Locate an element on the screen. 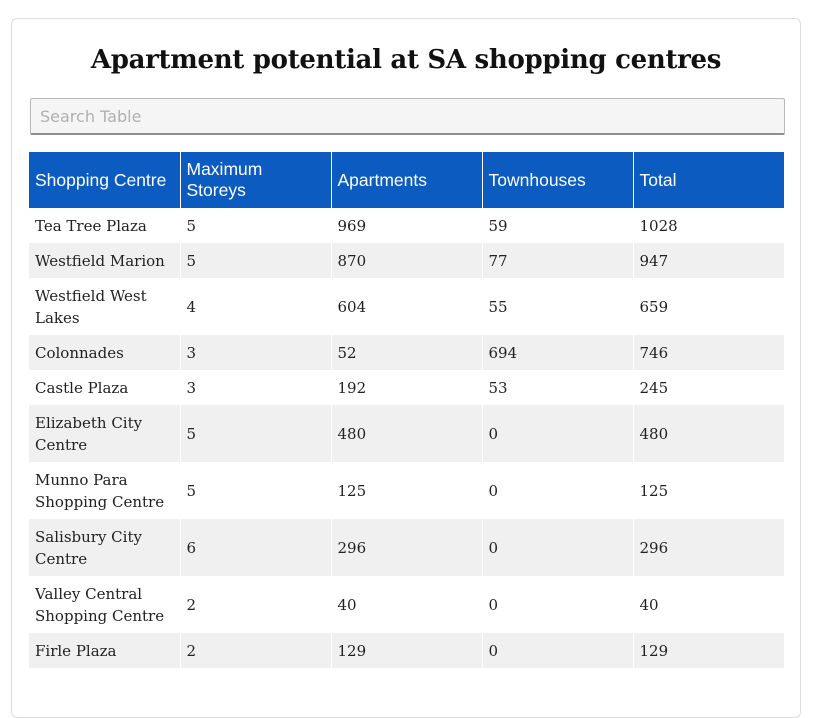  cell-total: 1028 is located at coordinates (708, 225).